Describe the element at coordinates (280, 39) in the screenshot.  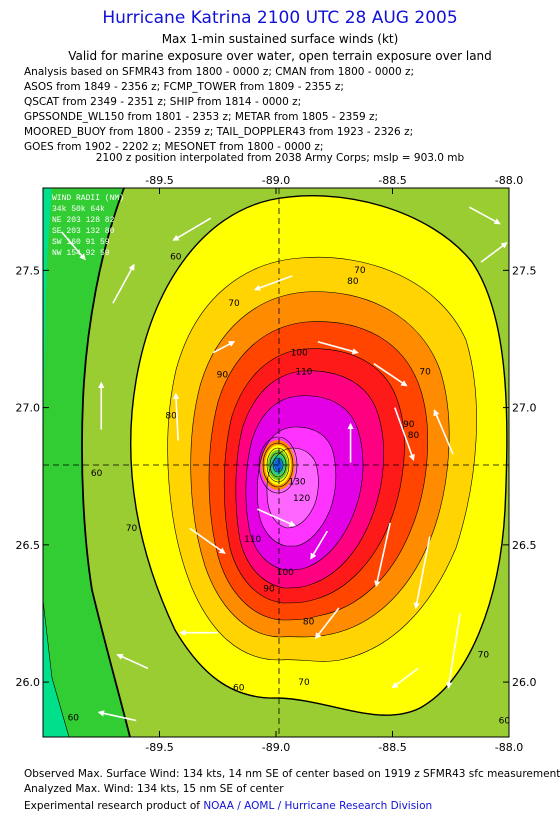
I see `chart-subtitle: Max 1-min sustained surface winds (kt)` at that location.